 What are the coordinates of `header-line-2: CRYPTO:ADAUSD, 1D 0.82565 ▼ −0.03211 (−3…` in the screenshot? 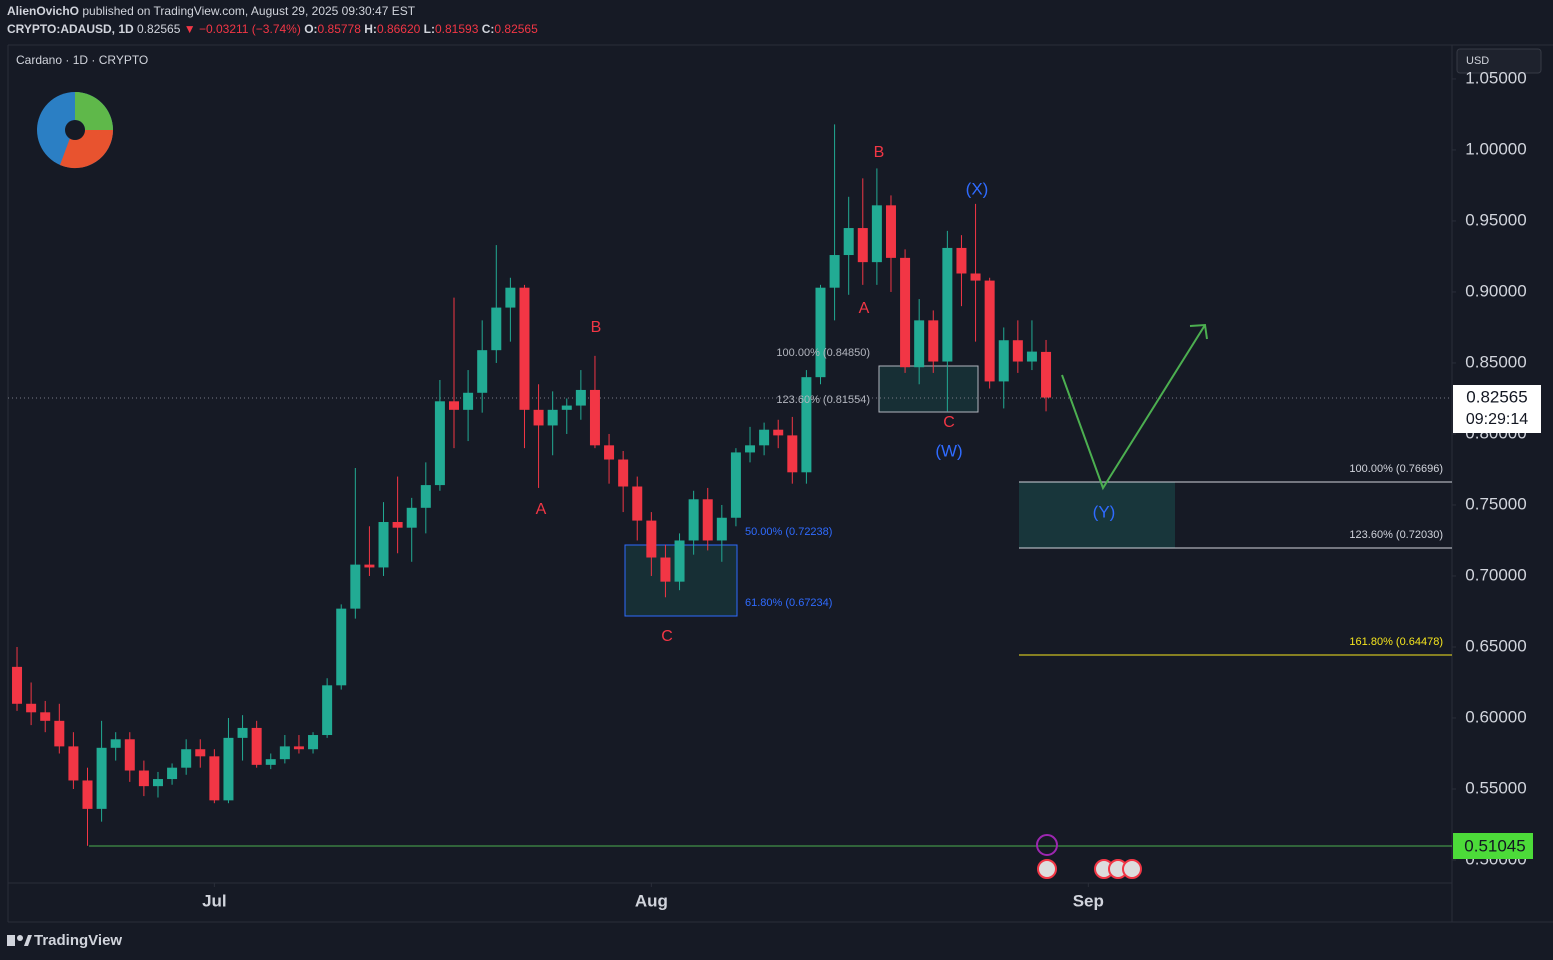 It's located at (272, 29).